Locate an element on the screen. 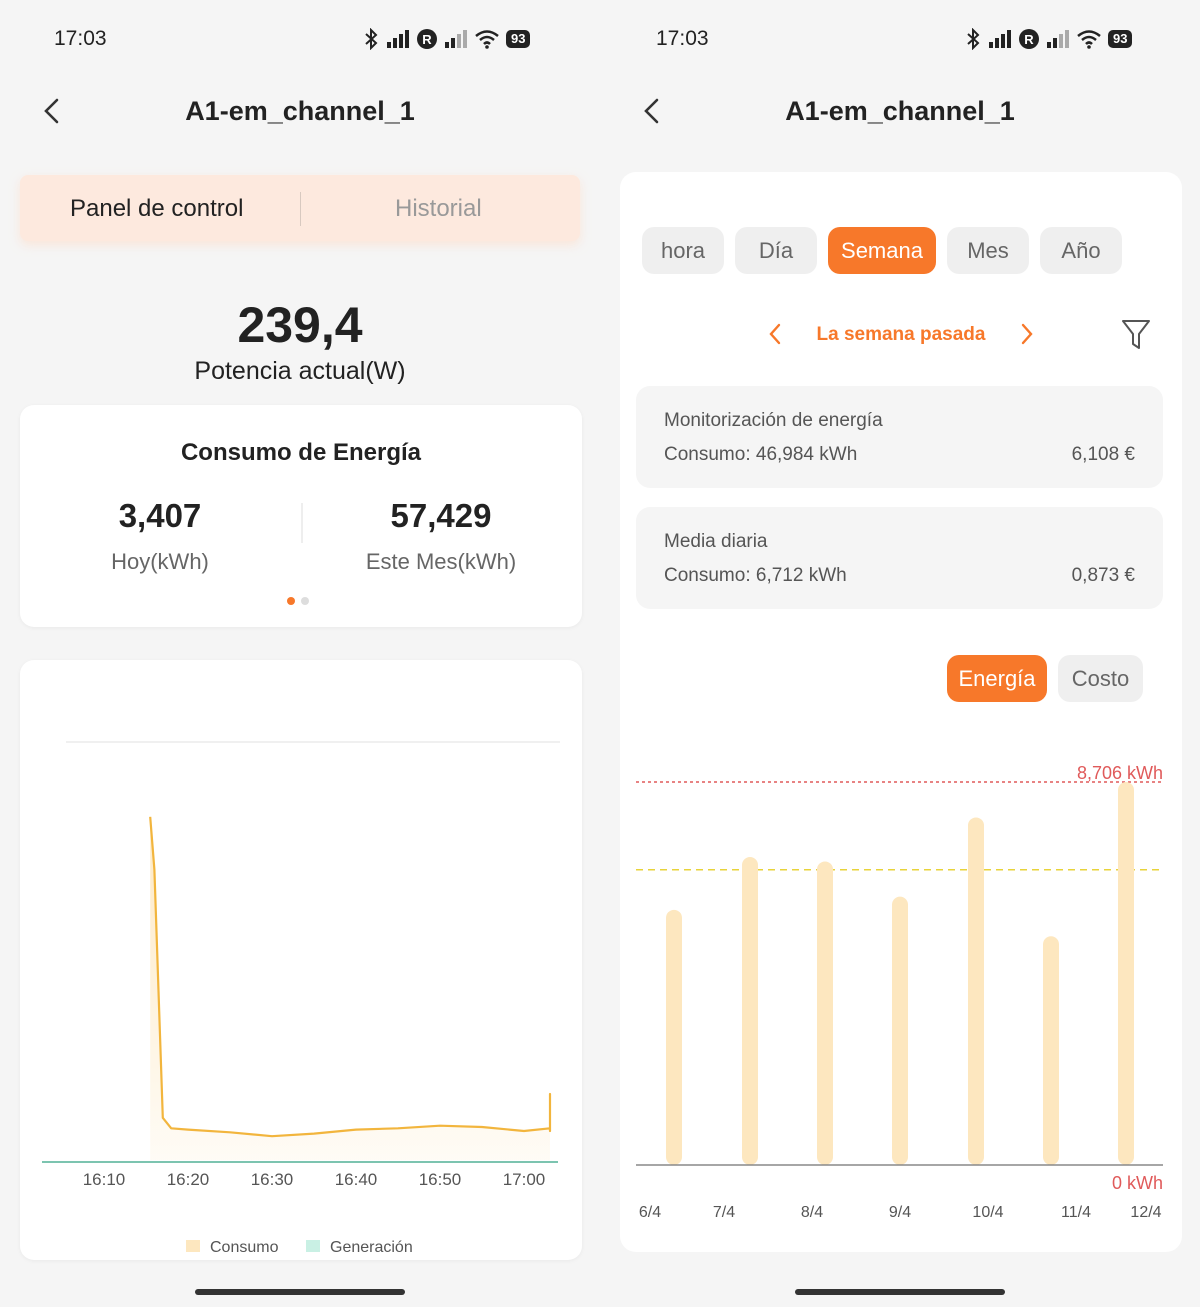 The image size is (1200, 1307). month-energy-label: Este Mes(kWh) is located at coordinates (441, 561).